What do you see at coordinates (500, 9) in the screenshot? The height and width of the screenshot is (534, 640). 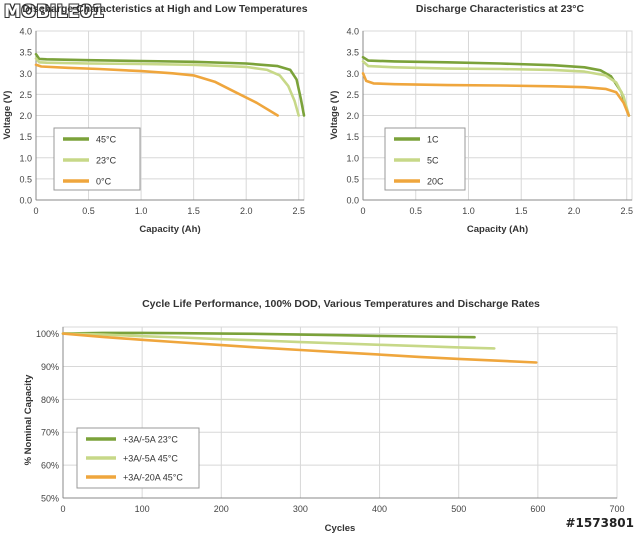 I see `chart-title: Discharge Characteristics at 23°C` at bounding box center [500, 9].